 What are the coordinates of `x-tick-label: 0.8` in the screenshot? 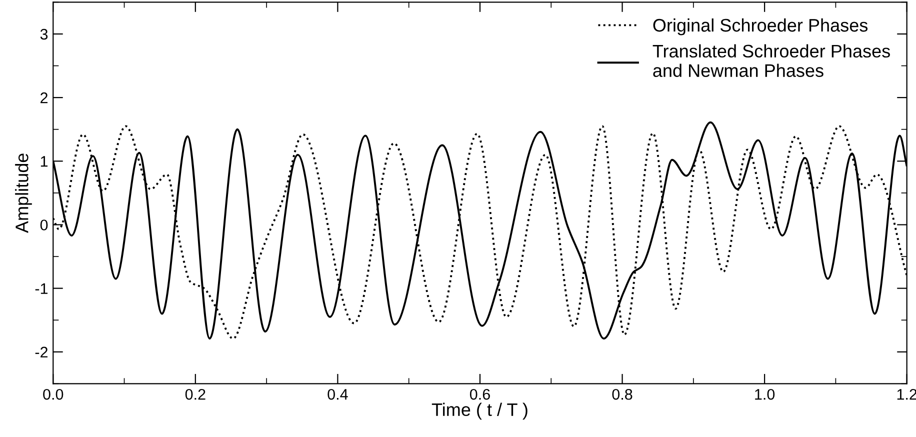 It's located at (622, 394).